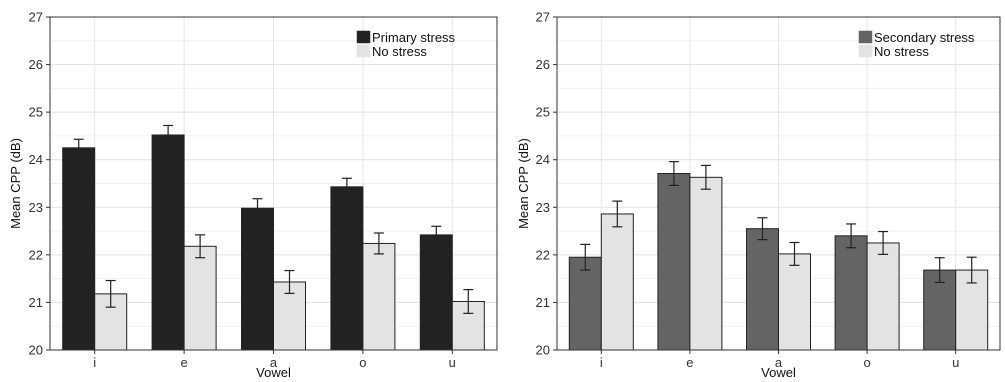 Image resolution: width=1005 pixels, height=382 pixels. What do you see at coordinates (865, 37) in the screenshot?
I see `legend-swatch-secondary-stress` at bounding box center [865, 37].